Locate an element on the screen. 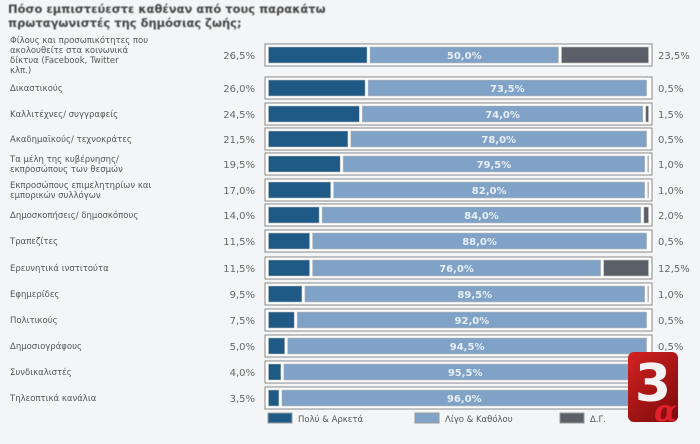  value-label-positive: 5,0% is located at coordinates (242, 347).